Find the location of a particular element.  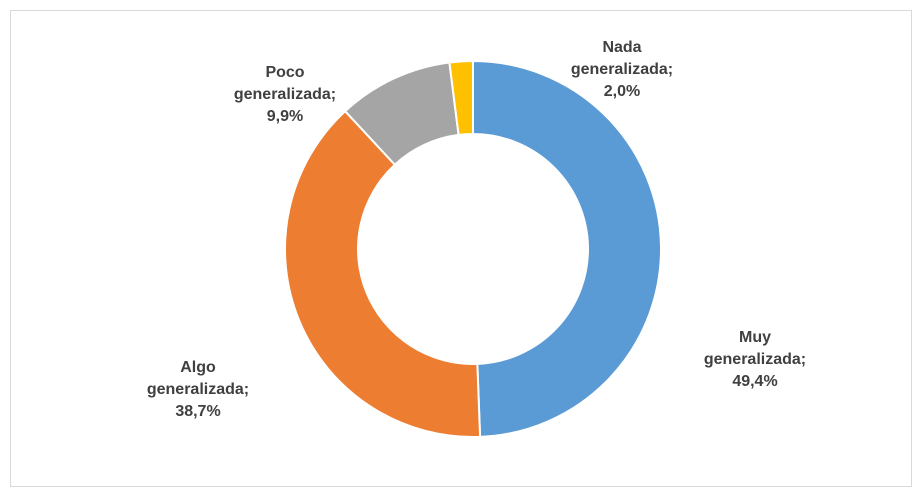

category-label: Muy generalizada; is located at coordinates (755, 348).